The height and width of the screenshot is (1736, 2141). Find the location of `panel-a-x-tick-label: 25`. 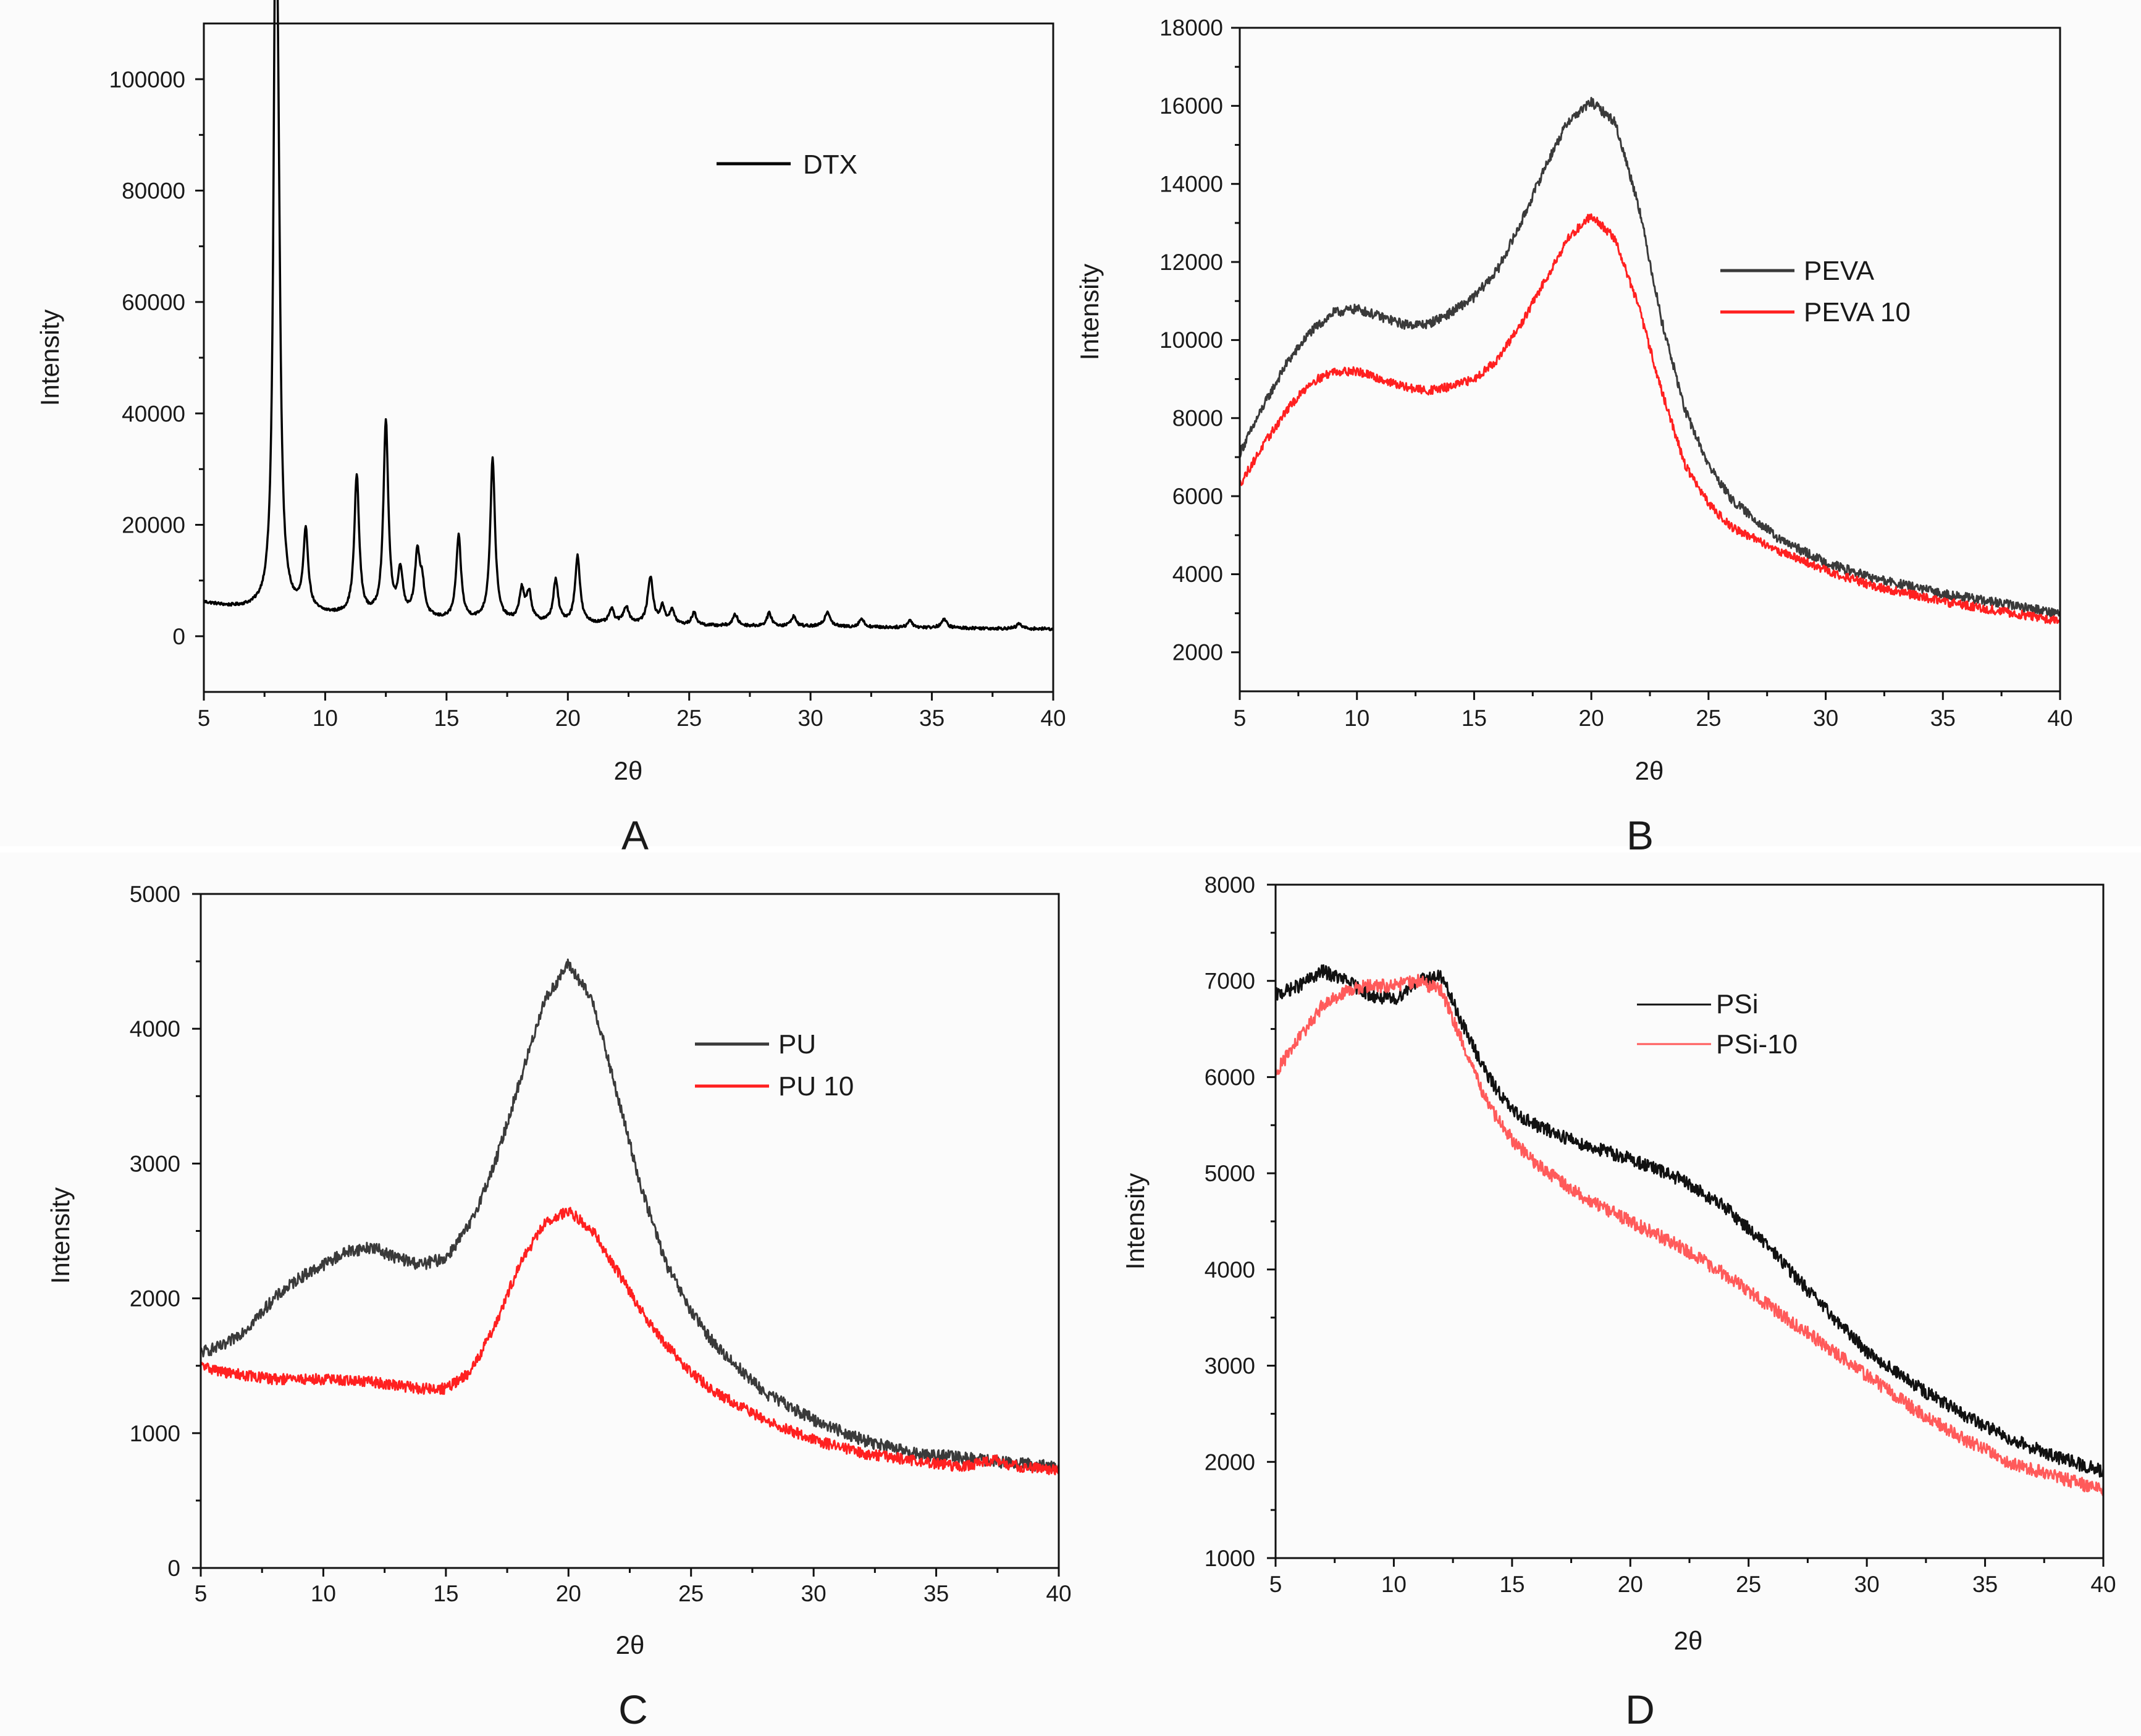

panel-a-x-tick-label: 25 is located at coordinates (689, 718).